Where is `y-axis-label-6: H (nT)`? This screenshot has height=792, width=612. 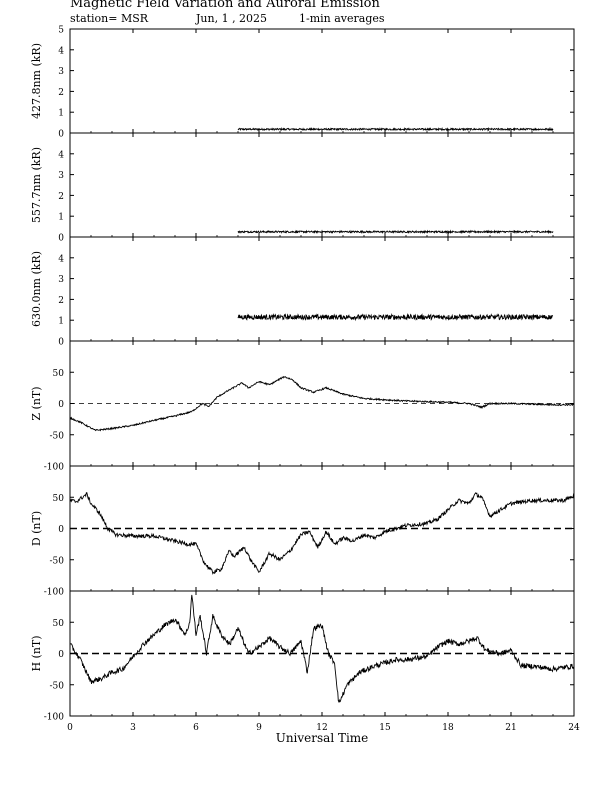
y-axis-label-6: H (nT) is located at coordinates (36, 653).